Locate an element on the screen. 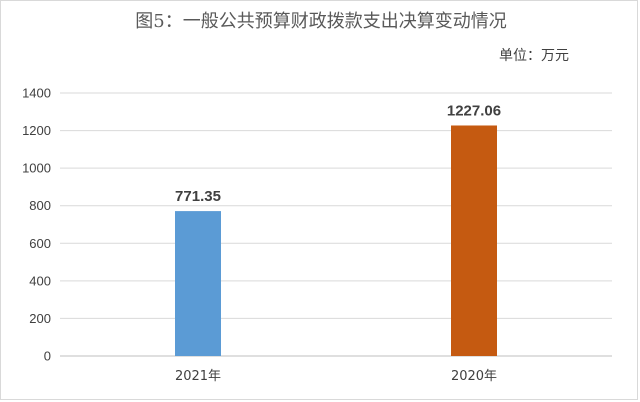 This screenshot has width=640, height=402. x-tick-label: 2020年 is located at coordinates (474, 376).